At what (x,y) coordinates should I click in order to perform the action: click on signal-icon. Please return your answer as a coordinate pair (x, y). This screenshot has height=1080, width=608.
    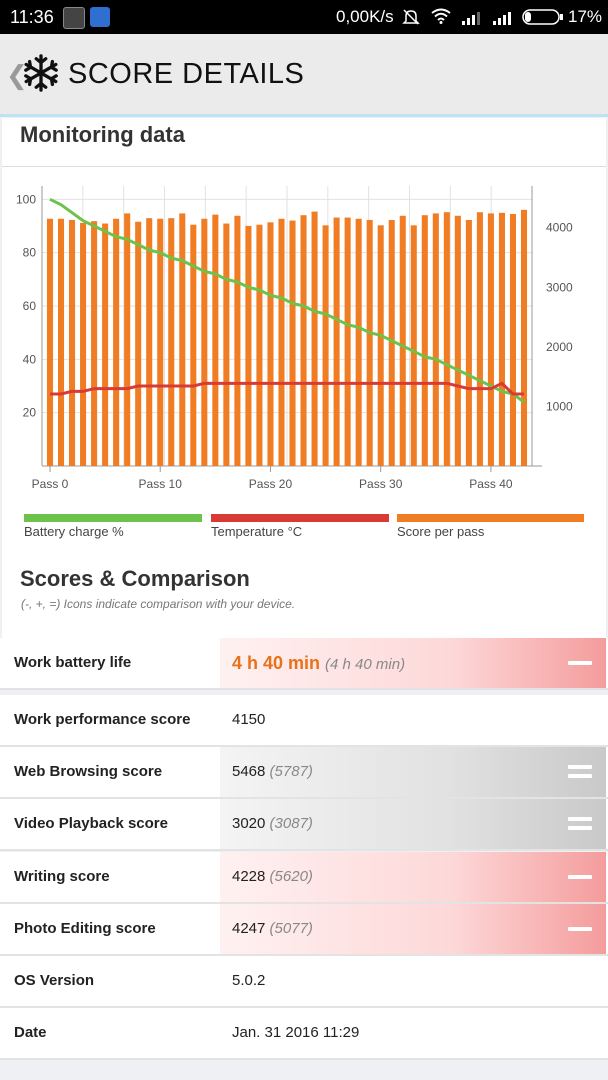
    Looking at the image, I should click on (471, 18).